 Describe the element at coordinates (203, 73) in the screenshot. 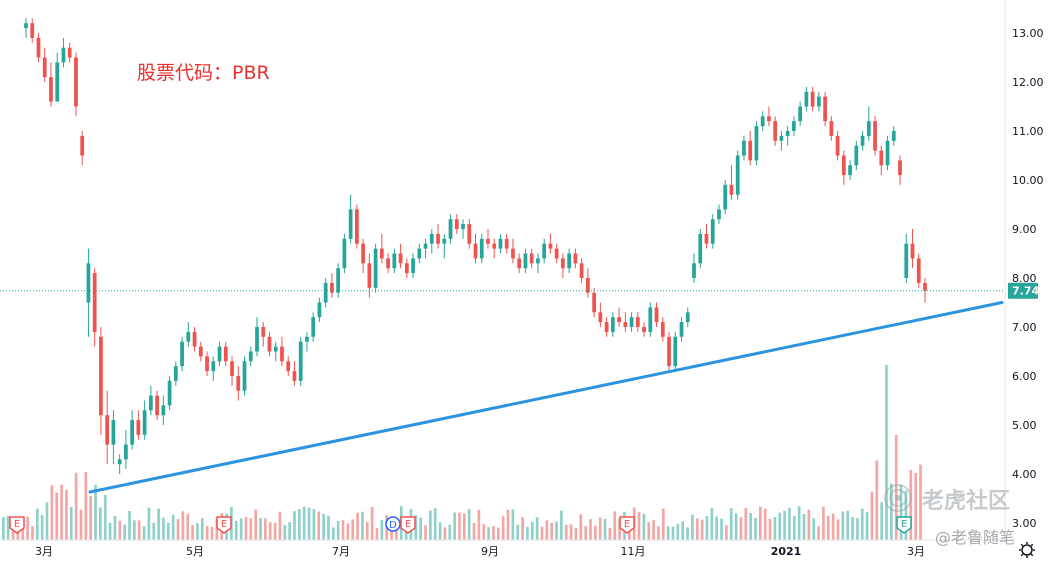

I see `chart-title: 股票代码：PBR` at that location.